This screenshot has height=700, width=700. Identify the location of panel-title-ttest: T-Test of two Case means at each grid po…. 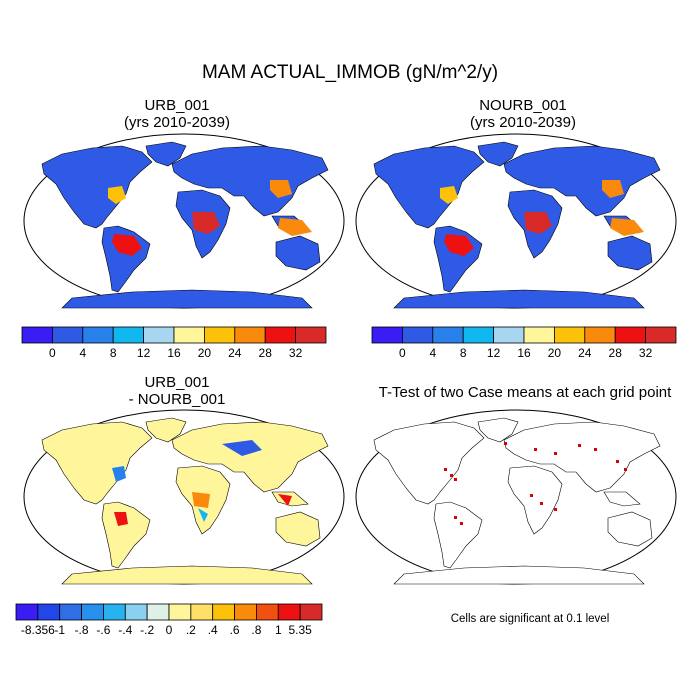
(525, 392).